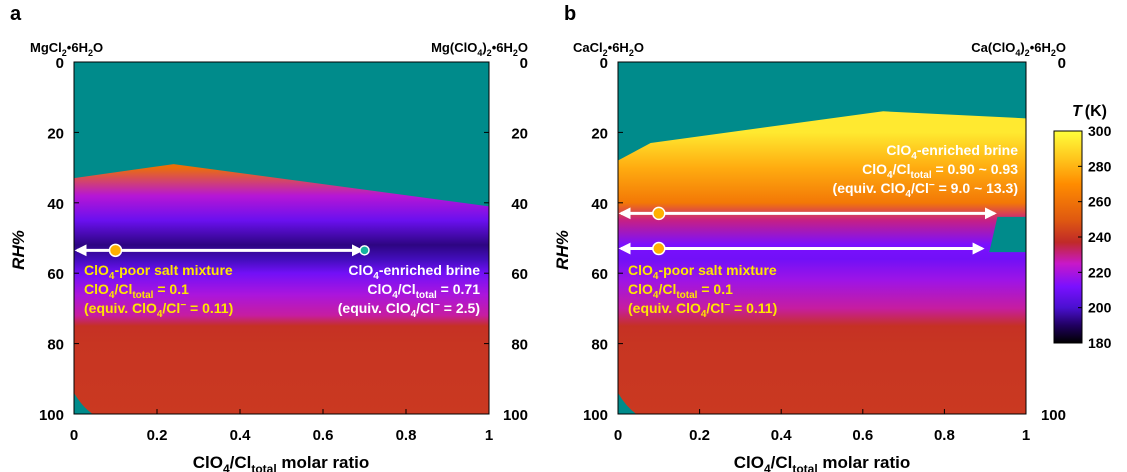  Describe the element at coordinates (1018, 49) in the screenshot. I see `panel-b-right-salt: Ca(ClO4)2•6H2O` at that location.